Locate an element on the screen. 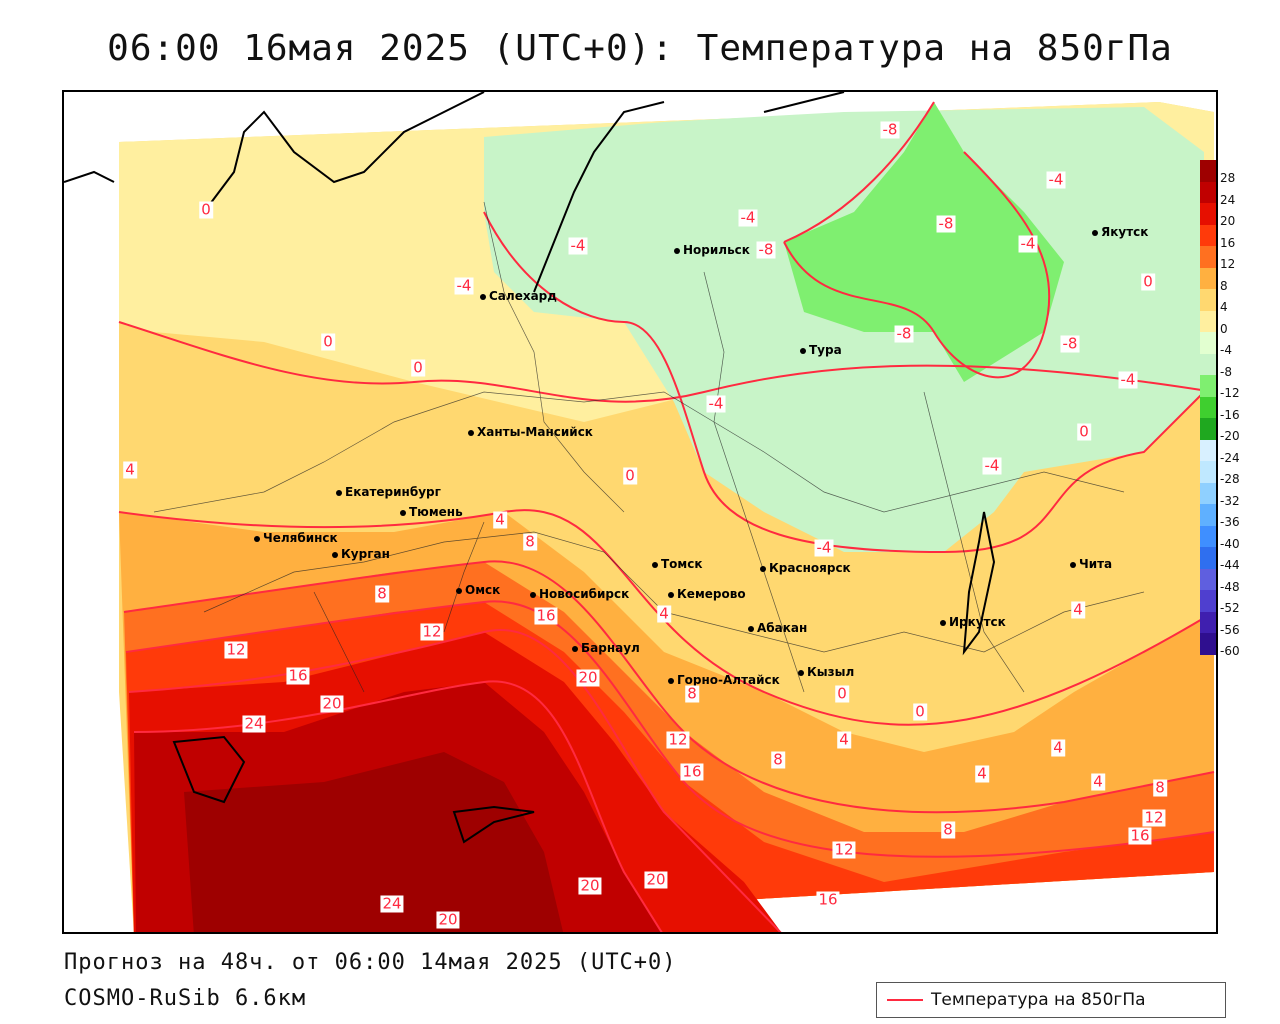  city-chelyabinsk: Челябинск is located at coordinates (296, 538).